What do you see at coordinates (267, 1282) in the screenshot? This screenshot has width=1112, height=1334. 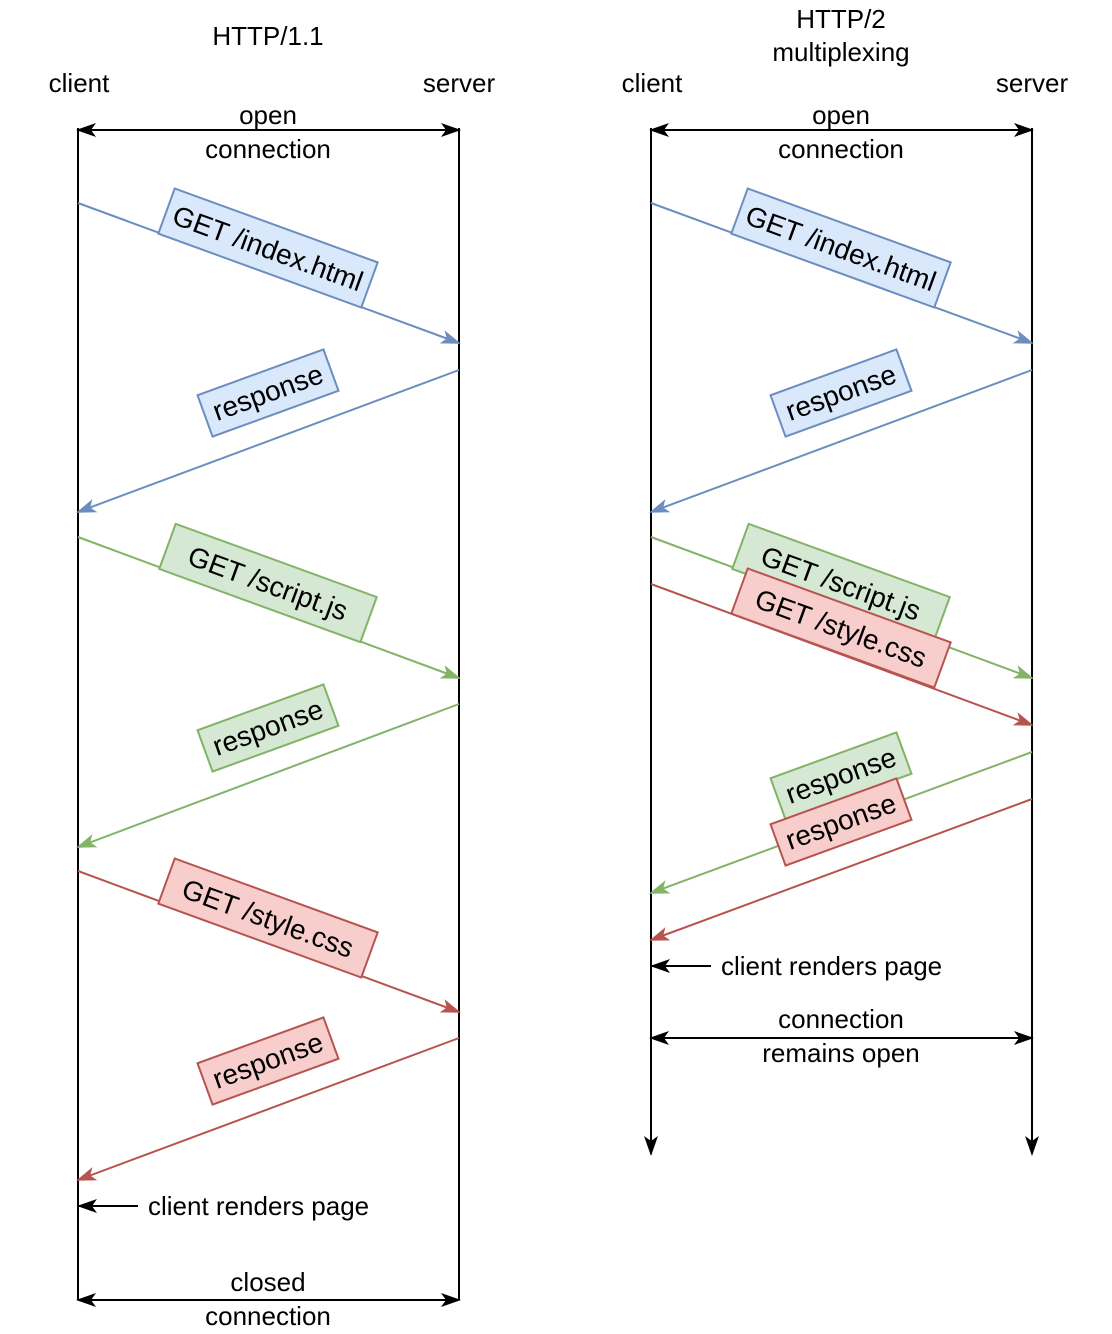 I see `http11-closed-label-1: closed` at bounding box center [267, 1282].